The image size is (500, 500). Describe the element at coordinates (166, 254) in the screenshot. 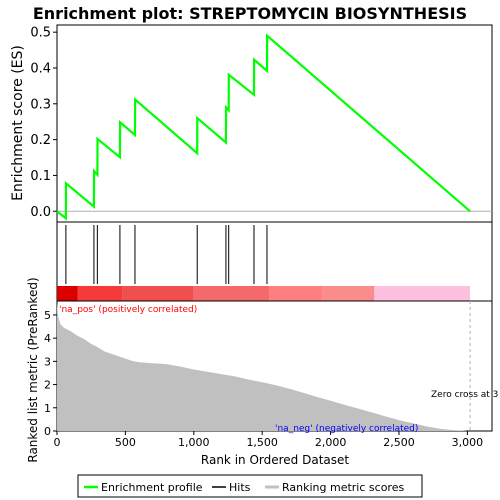

I see `hit-markers` at that location.